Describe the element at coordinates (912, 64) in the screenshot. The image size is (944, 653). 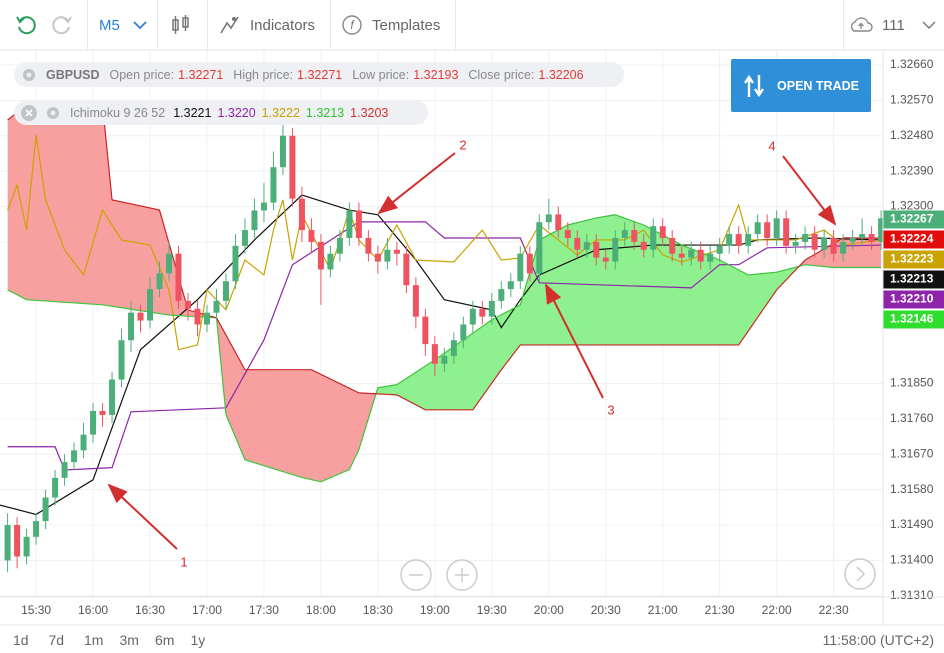
I see `y-tick-label: 1.32660` at that location.